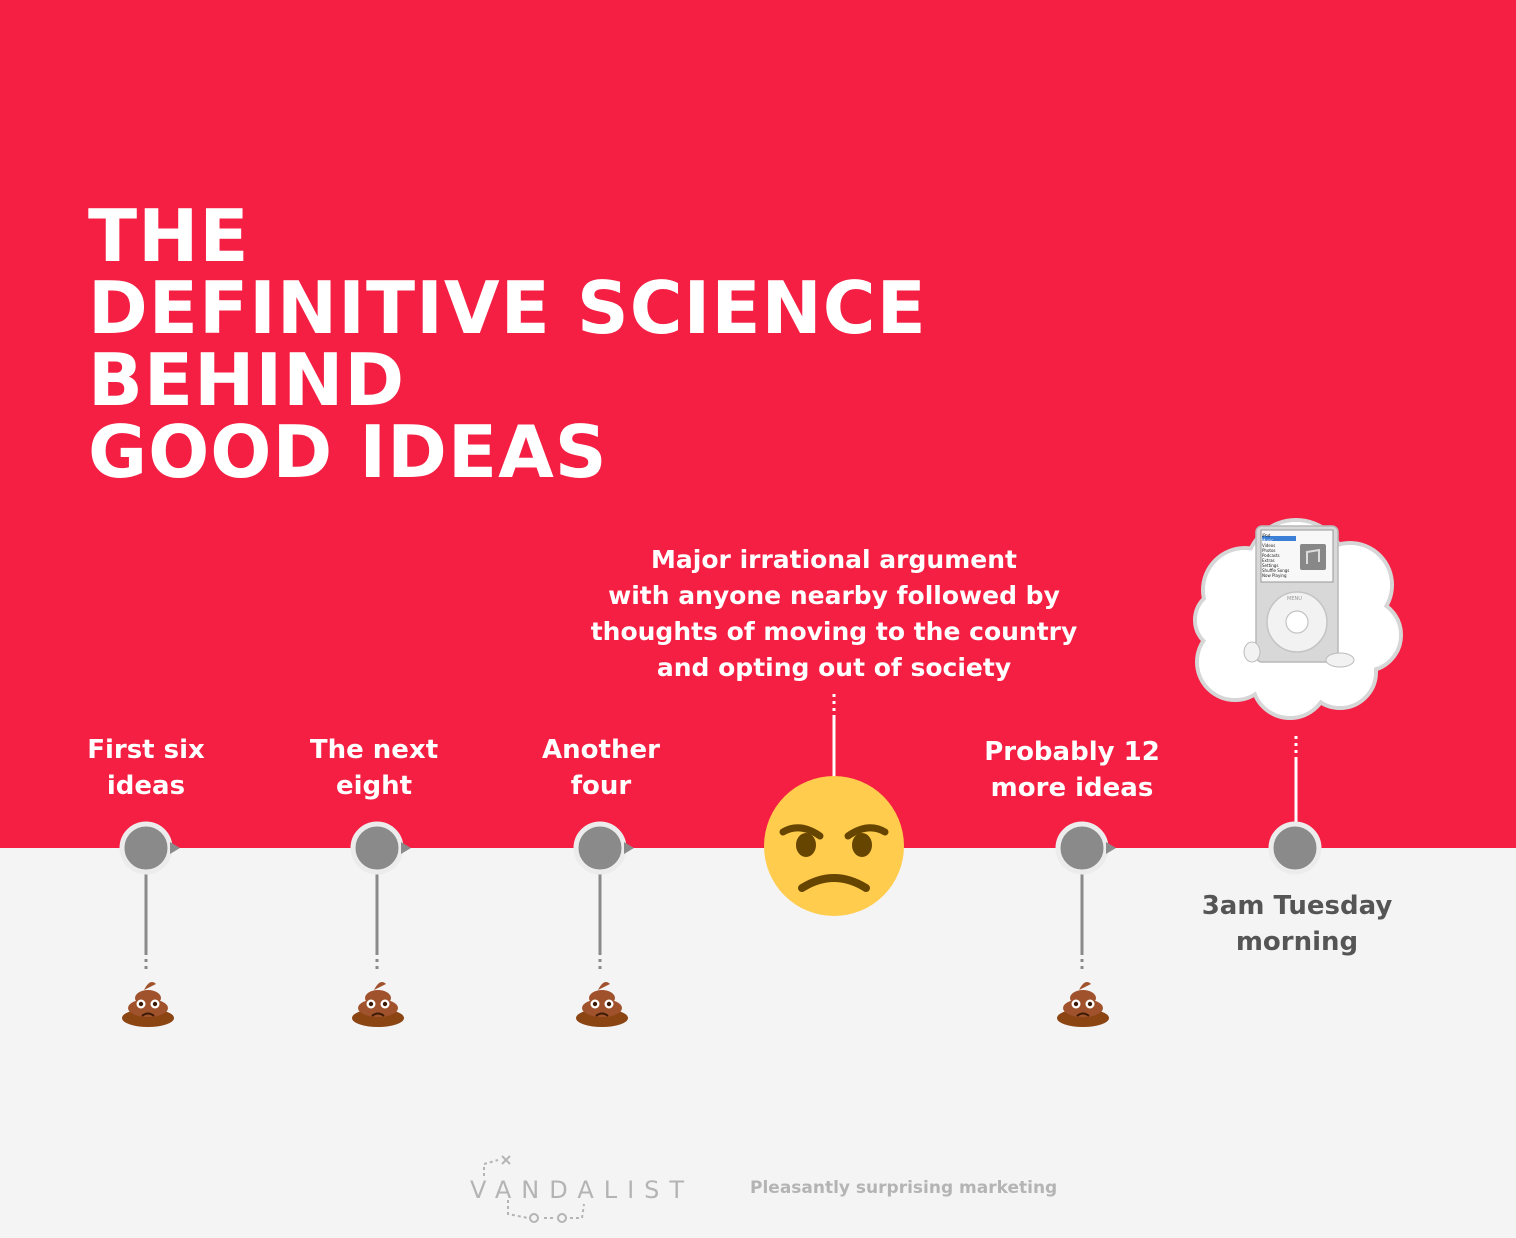  I want to click on ipod-menu-item: Podcasts, so click(1271, 555).